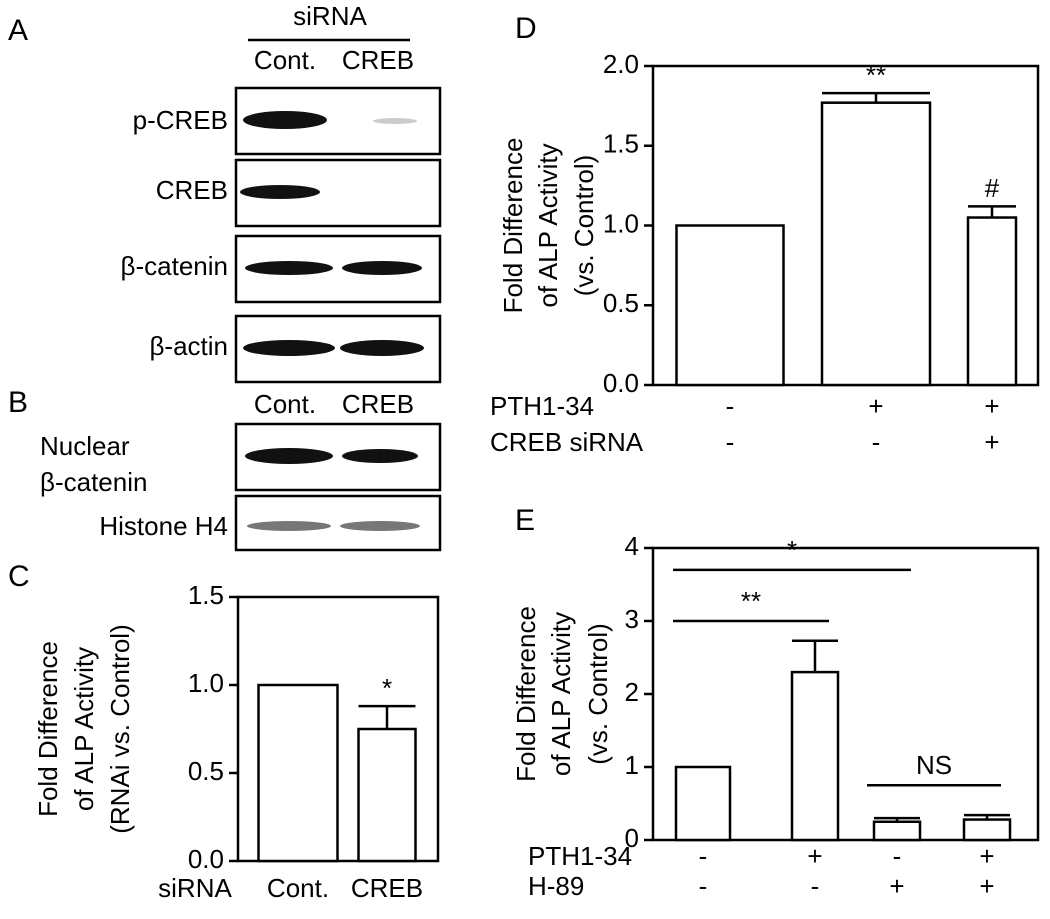 The width and height of the screenshot is (1050, 919). What do you see at coordinates (632, 765) in the screenshot?
I see `y-tick-label: 1` at bounding box center [632, 765].